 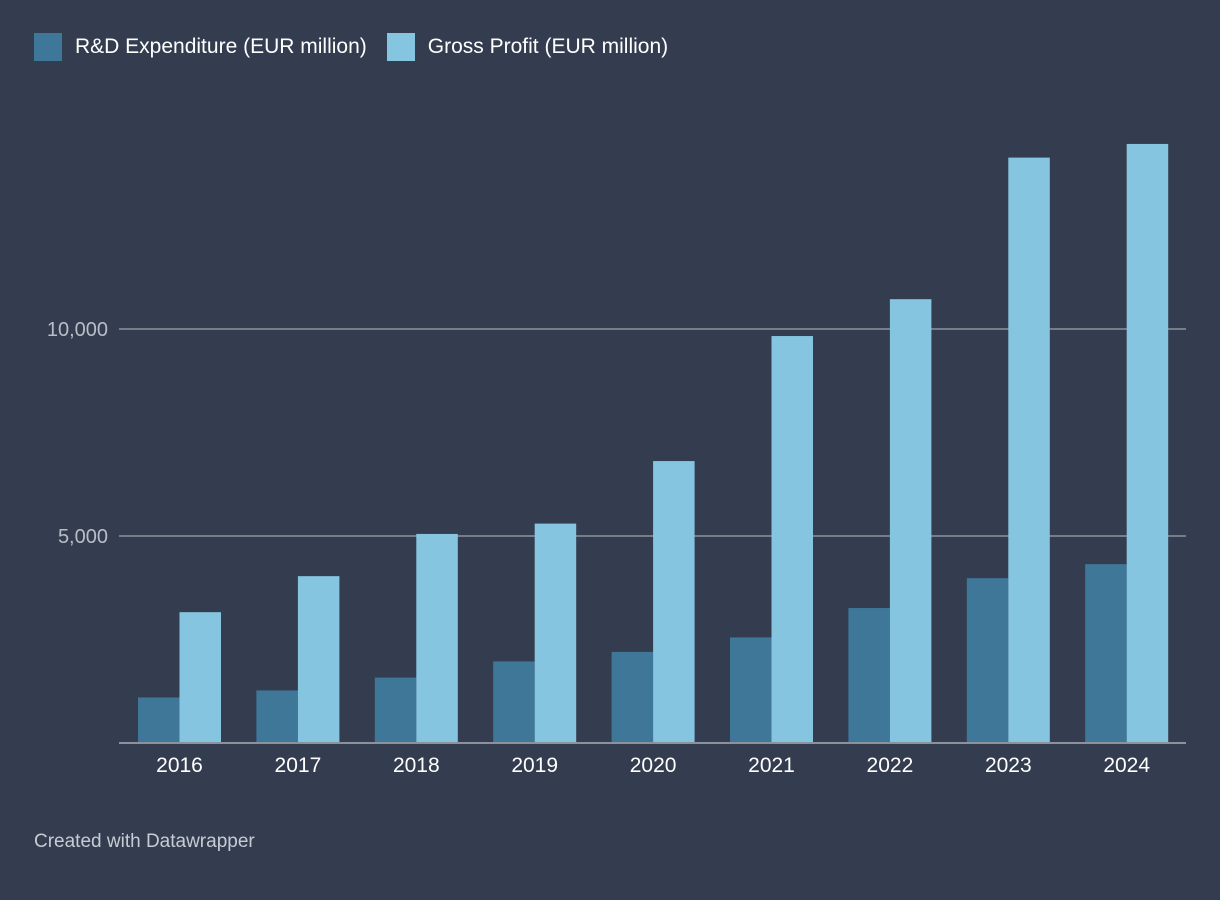 I want to click on bar-gross-profit-2024, so click(x=1147, y=443).